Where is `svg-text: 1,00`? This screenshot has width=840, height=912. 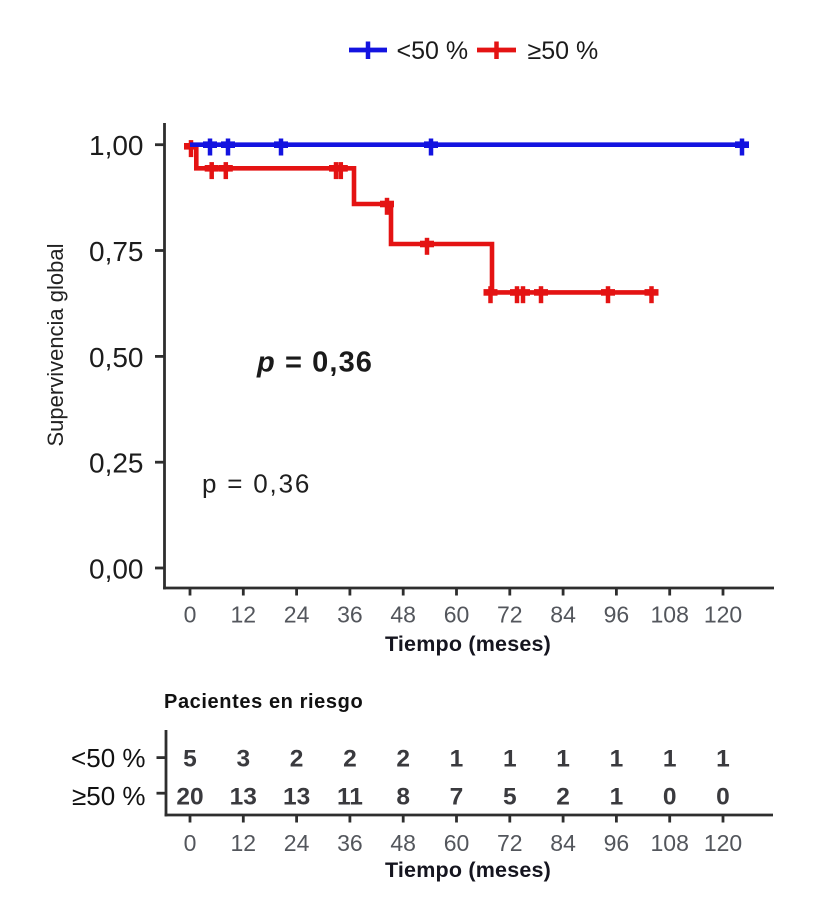
svg-text: 1,00 is located at coordinates (116, 145).